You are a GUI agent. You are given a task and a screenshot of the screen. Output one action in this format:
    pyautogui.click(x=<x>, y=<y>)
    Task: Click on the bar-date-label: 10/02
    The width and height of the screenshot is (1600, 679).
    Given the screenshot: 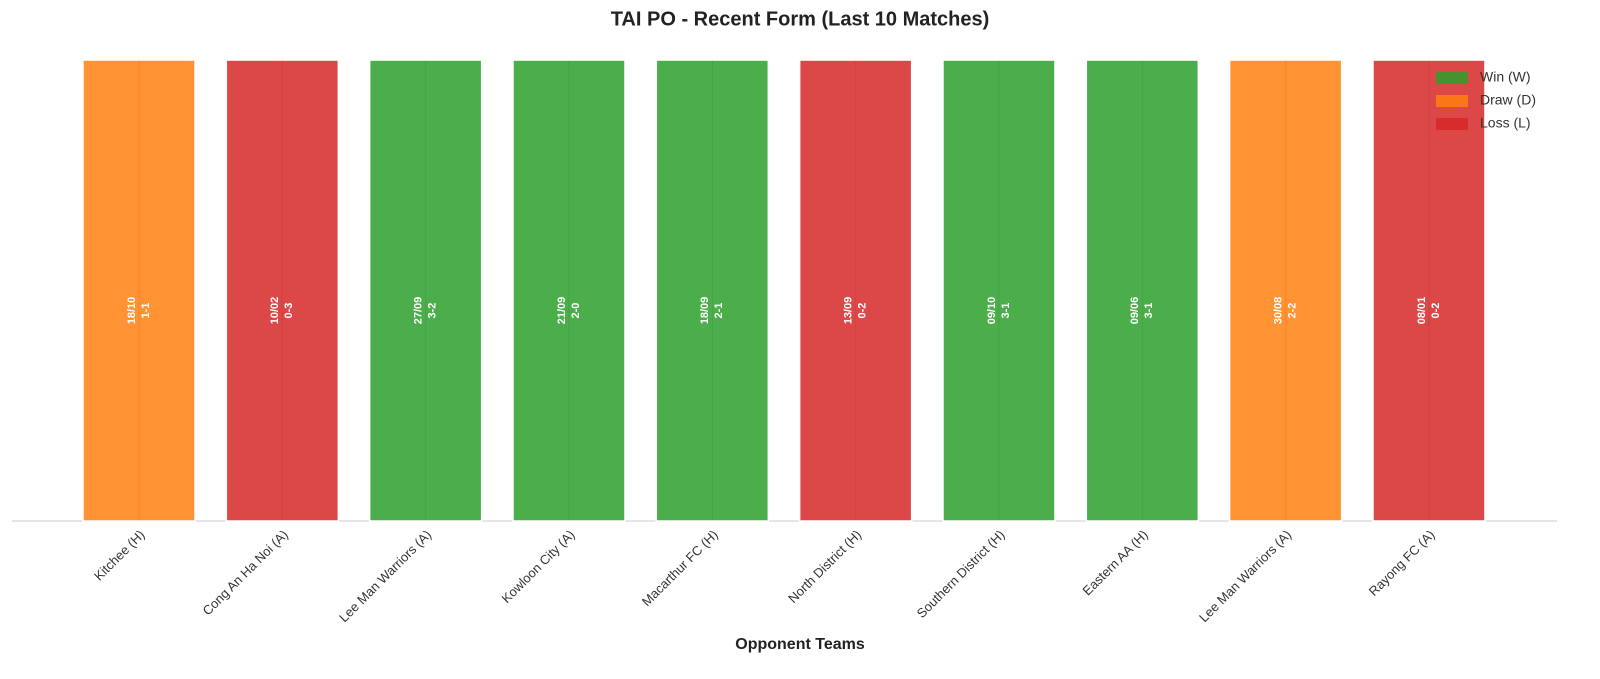 What is the action you would take?
    pyautogui.click(x=275, y=311)
    